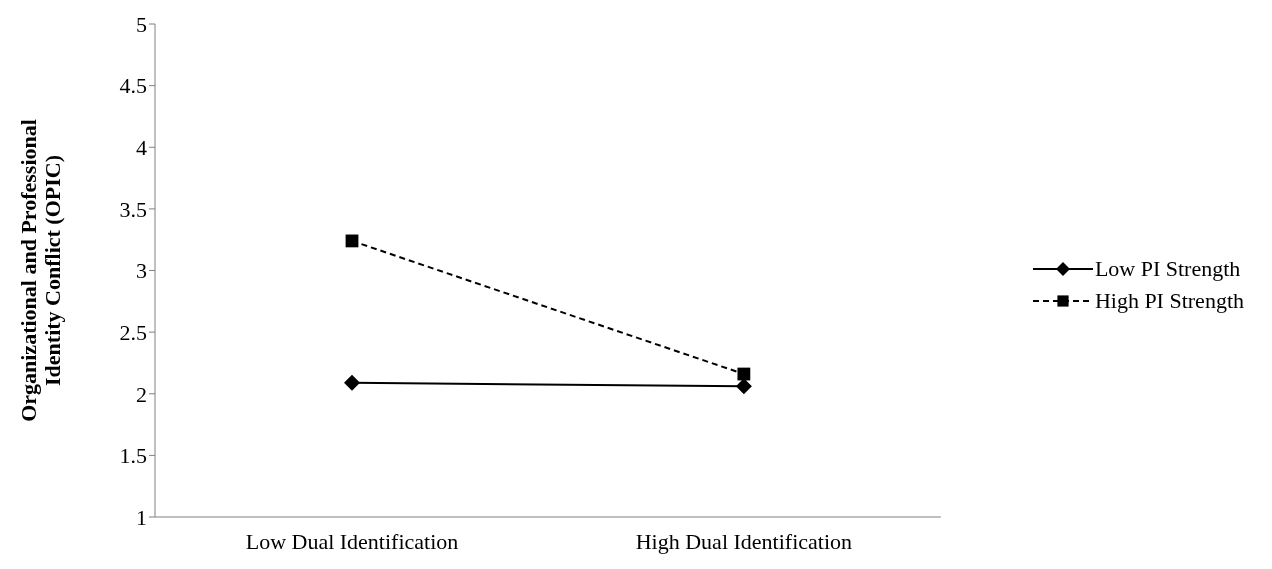 The height and width of the screenshot is (569, 1272). What do you see at coordinates (141, 271) in the screenshot?
I see `y-tick-label: 3` at bounding box center [141, 271].